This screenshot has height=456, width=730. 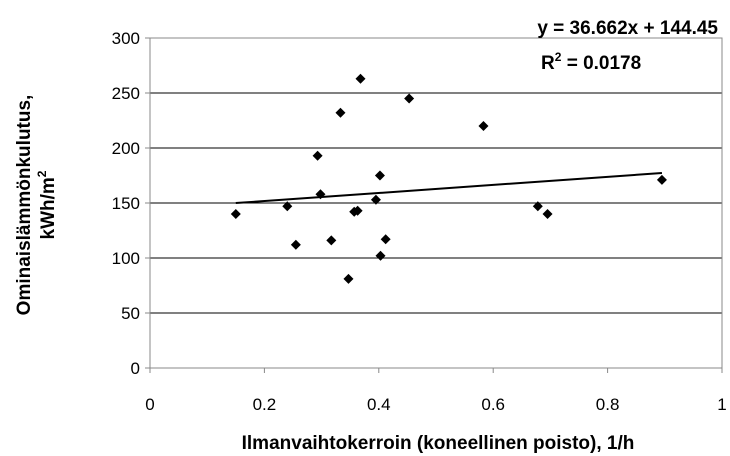 What do you see at coordinates (608, 404) in the screenshot?
I see `x-tick-label: 0.8` at bounding box center [608, 404].